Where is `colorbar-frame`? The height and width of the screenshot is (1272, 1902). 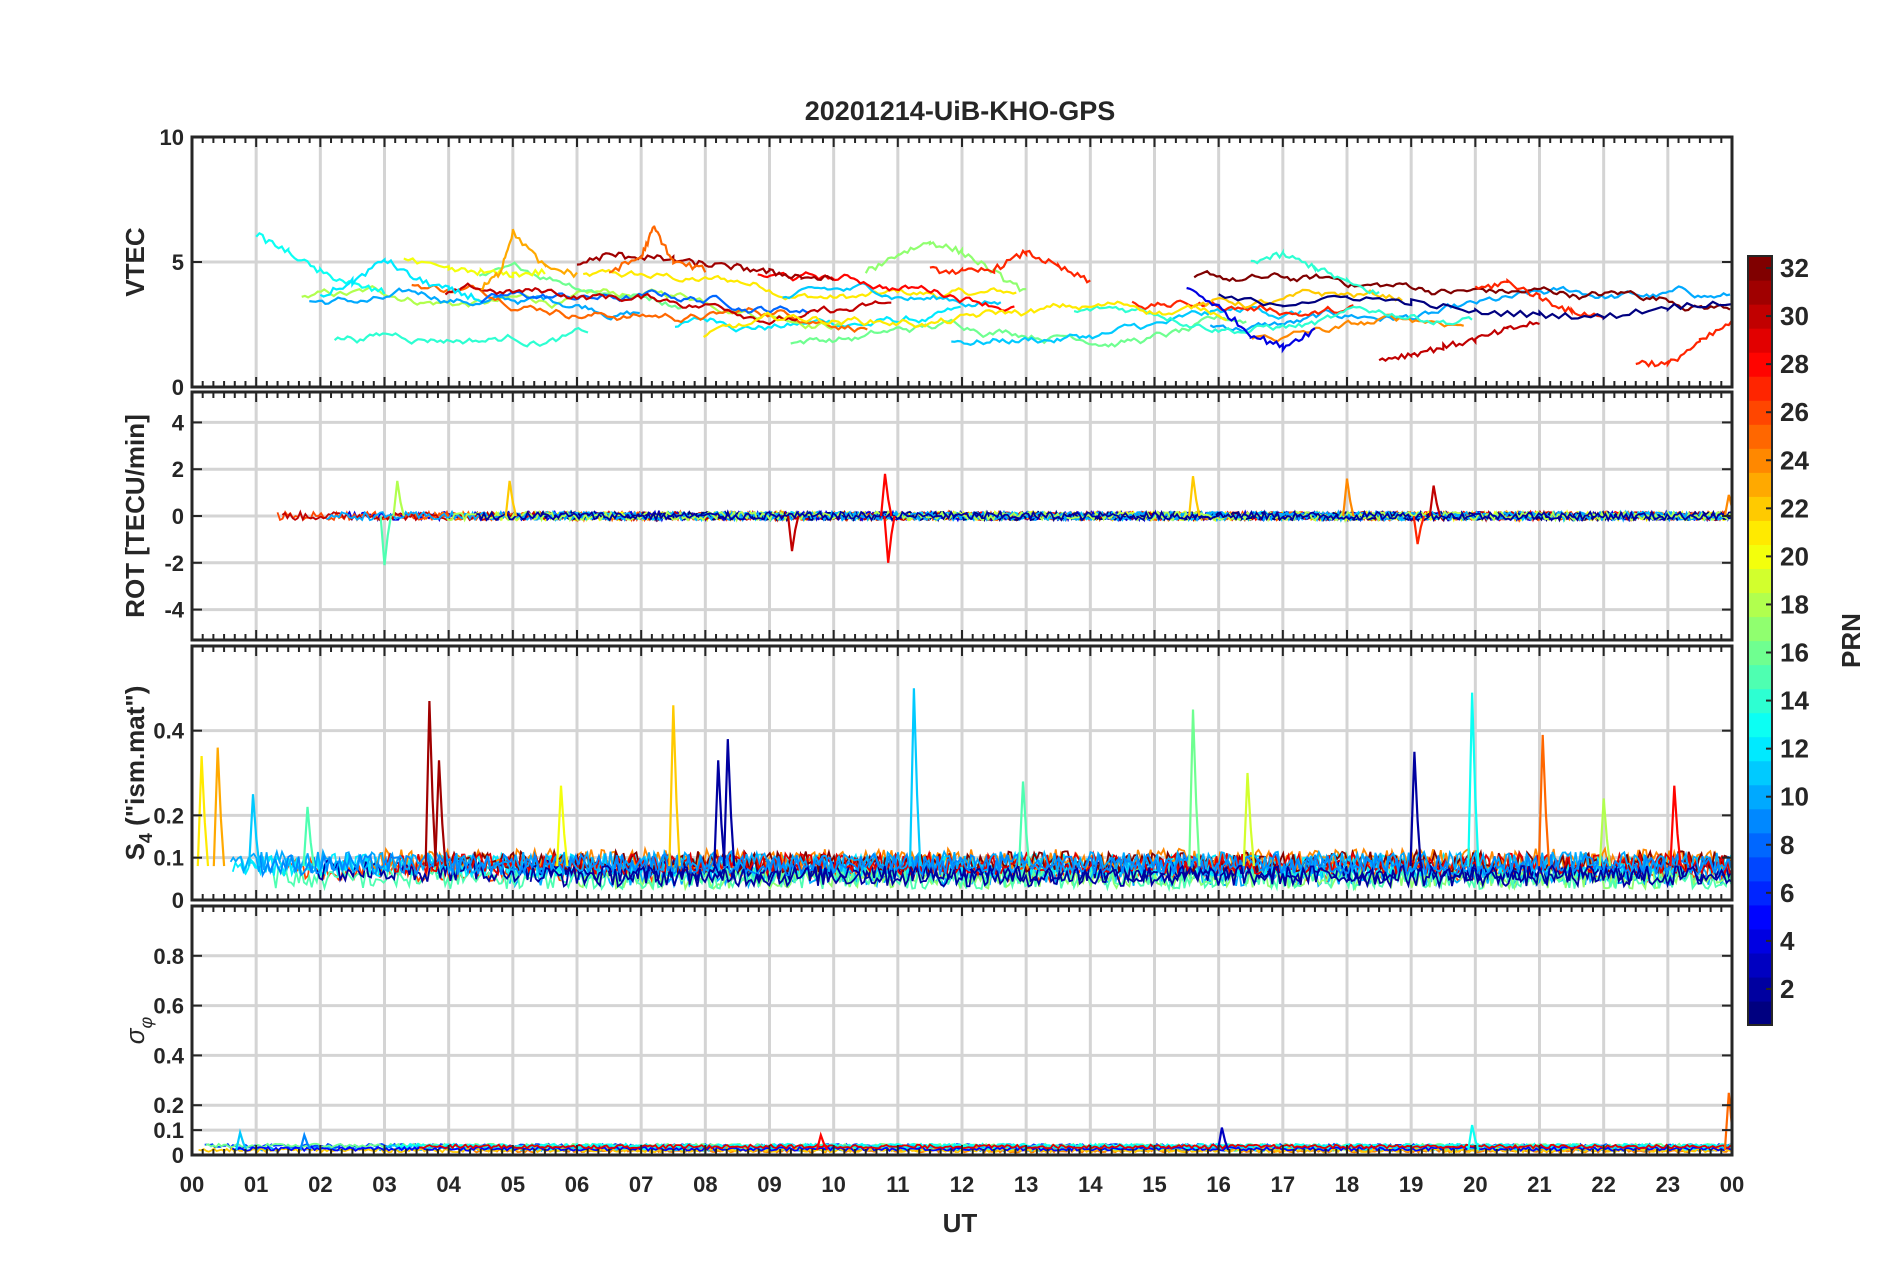
colorbar-frame is located at coordinates (1760, 640).